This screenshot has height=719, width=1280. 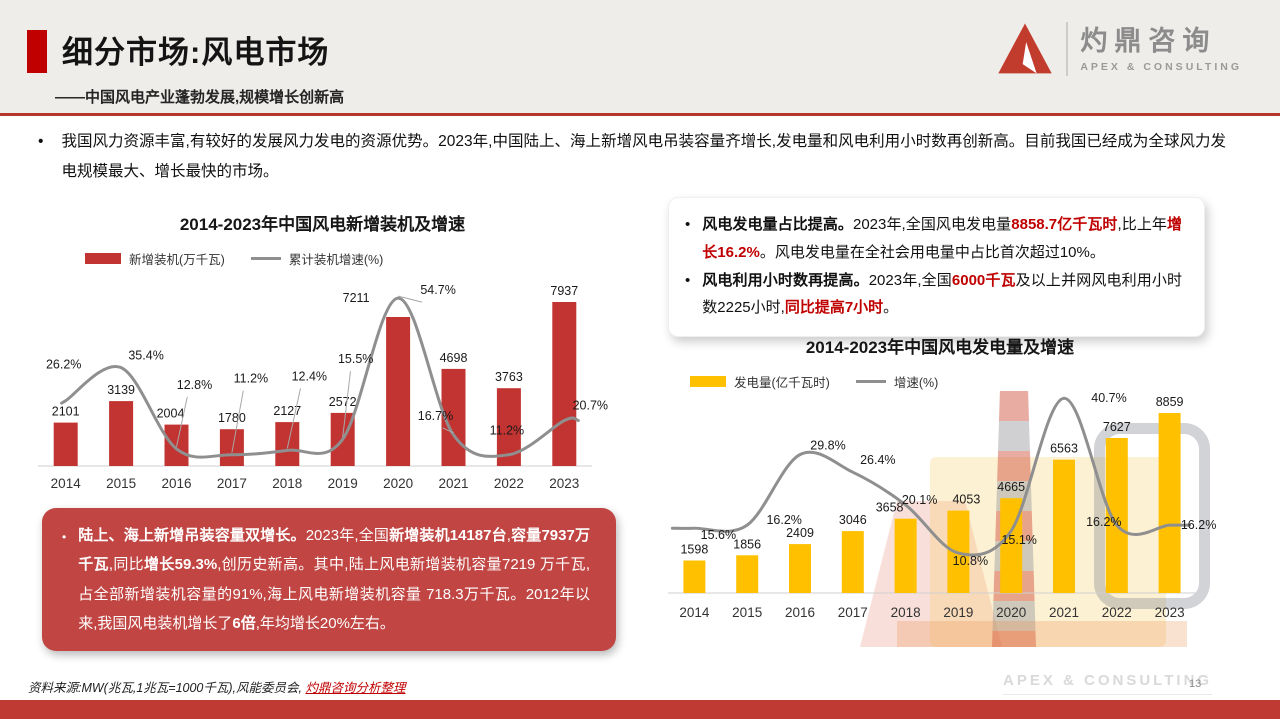 I want to click on bar-value-label: 7937, so click(x=564, y=291).